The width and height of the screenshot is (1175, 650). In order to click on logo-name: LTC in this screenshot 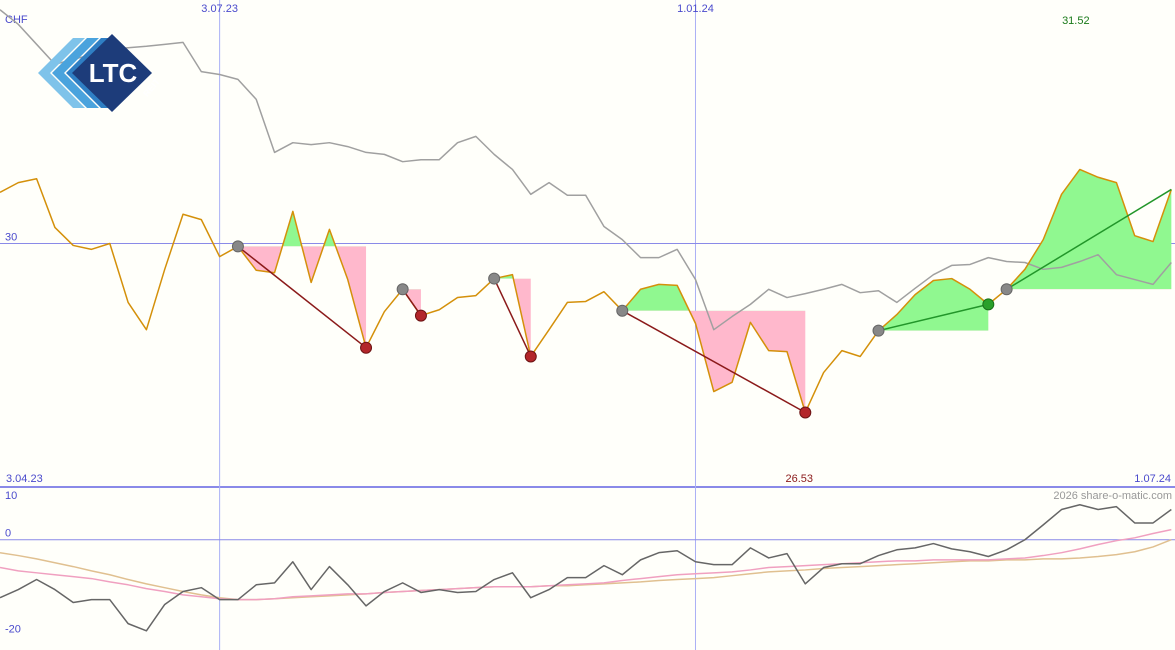, I will do `click(113, 73)`.